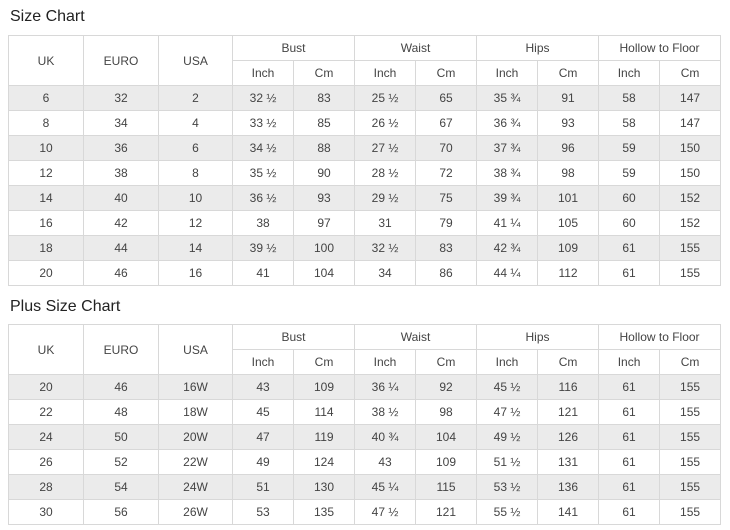 The image size is (730, 530). Describe the element at coordinates (365, 148) in the screenshot. I see `table-row: 10 36 6 34 ½ 88 27 ½ 70 37 ¾ 96 59 150` at that location.